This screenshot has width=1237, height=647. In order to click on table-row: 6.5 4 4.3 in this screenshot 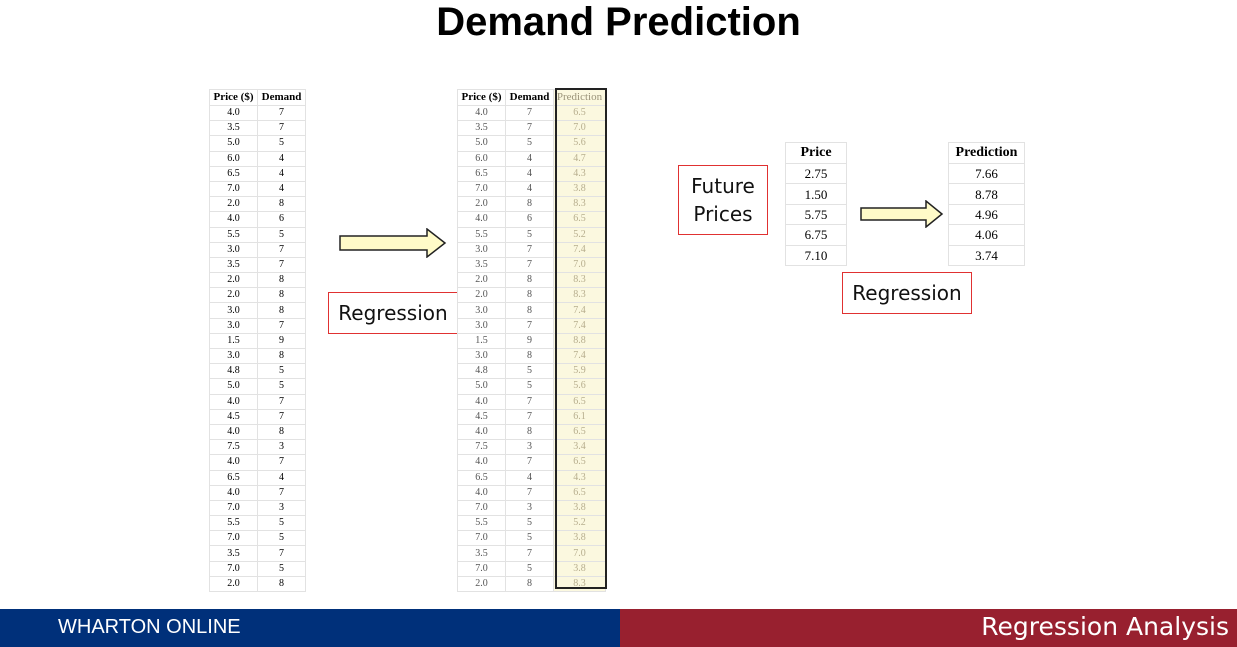, I will do `click(531, 173)`.